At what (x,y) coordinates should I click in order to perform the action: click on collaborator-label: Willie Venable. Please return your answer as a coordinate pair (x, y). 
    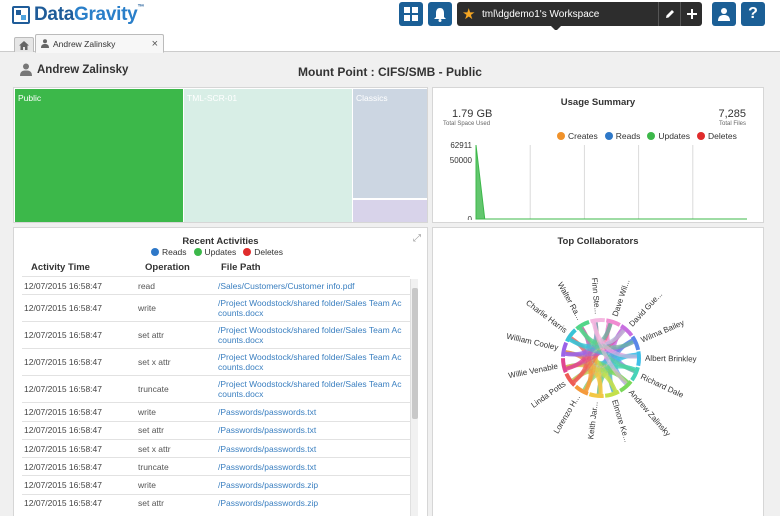
    Looking at the image, I should click on (534, 371).